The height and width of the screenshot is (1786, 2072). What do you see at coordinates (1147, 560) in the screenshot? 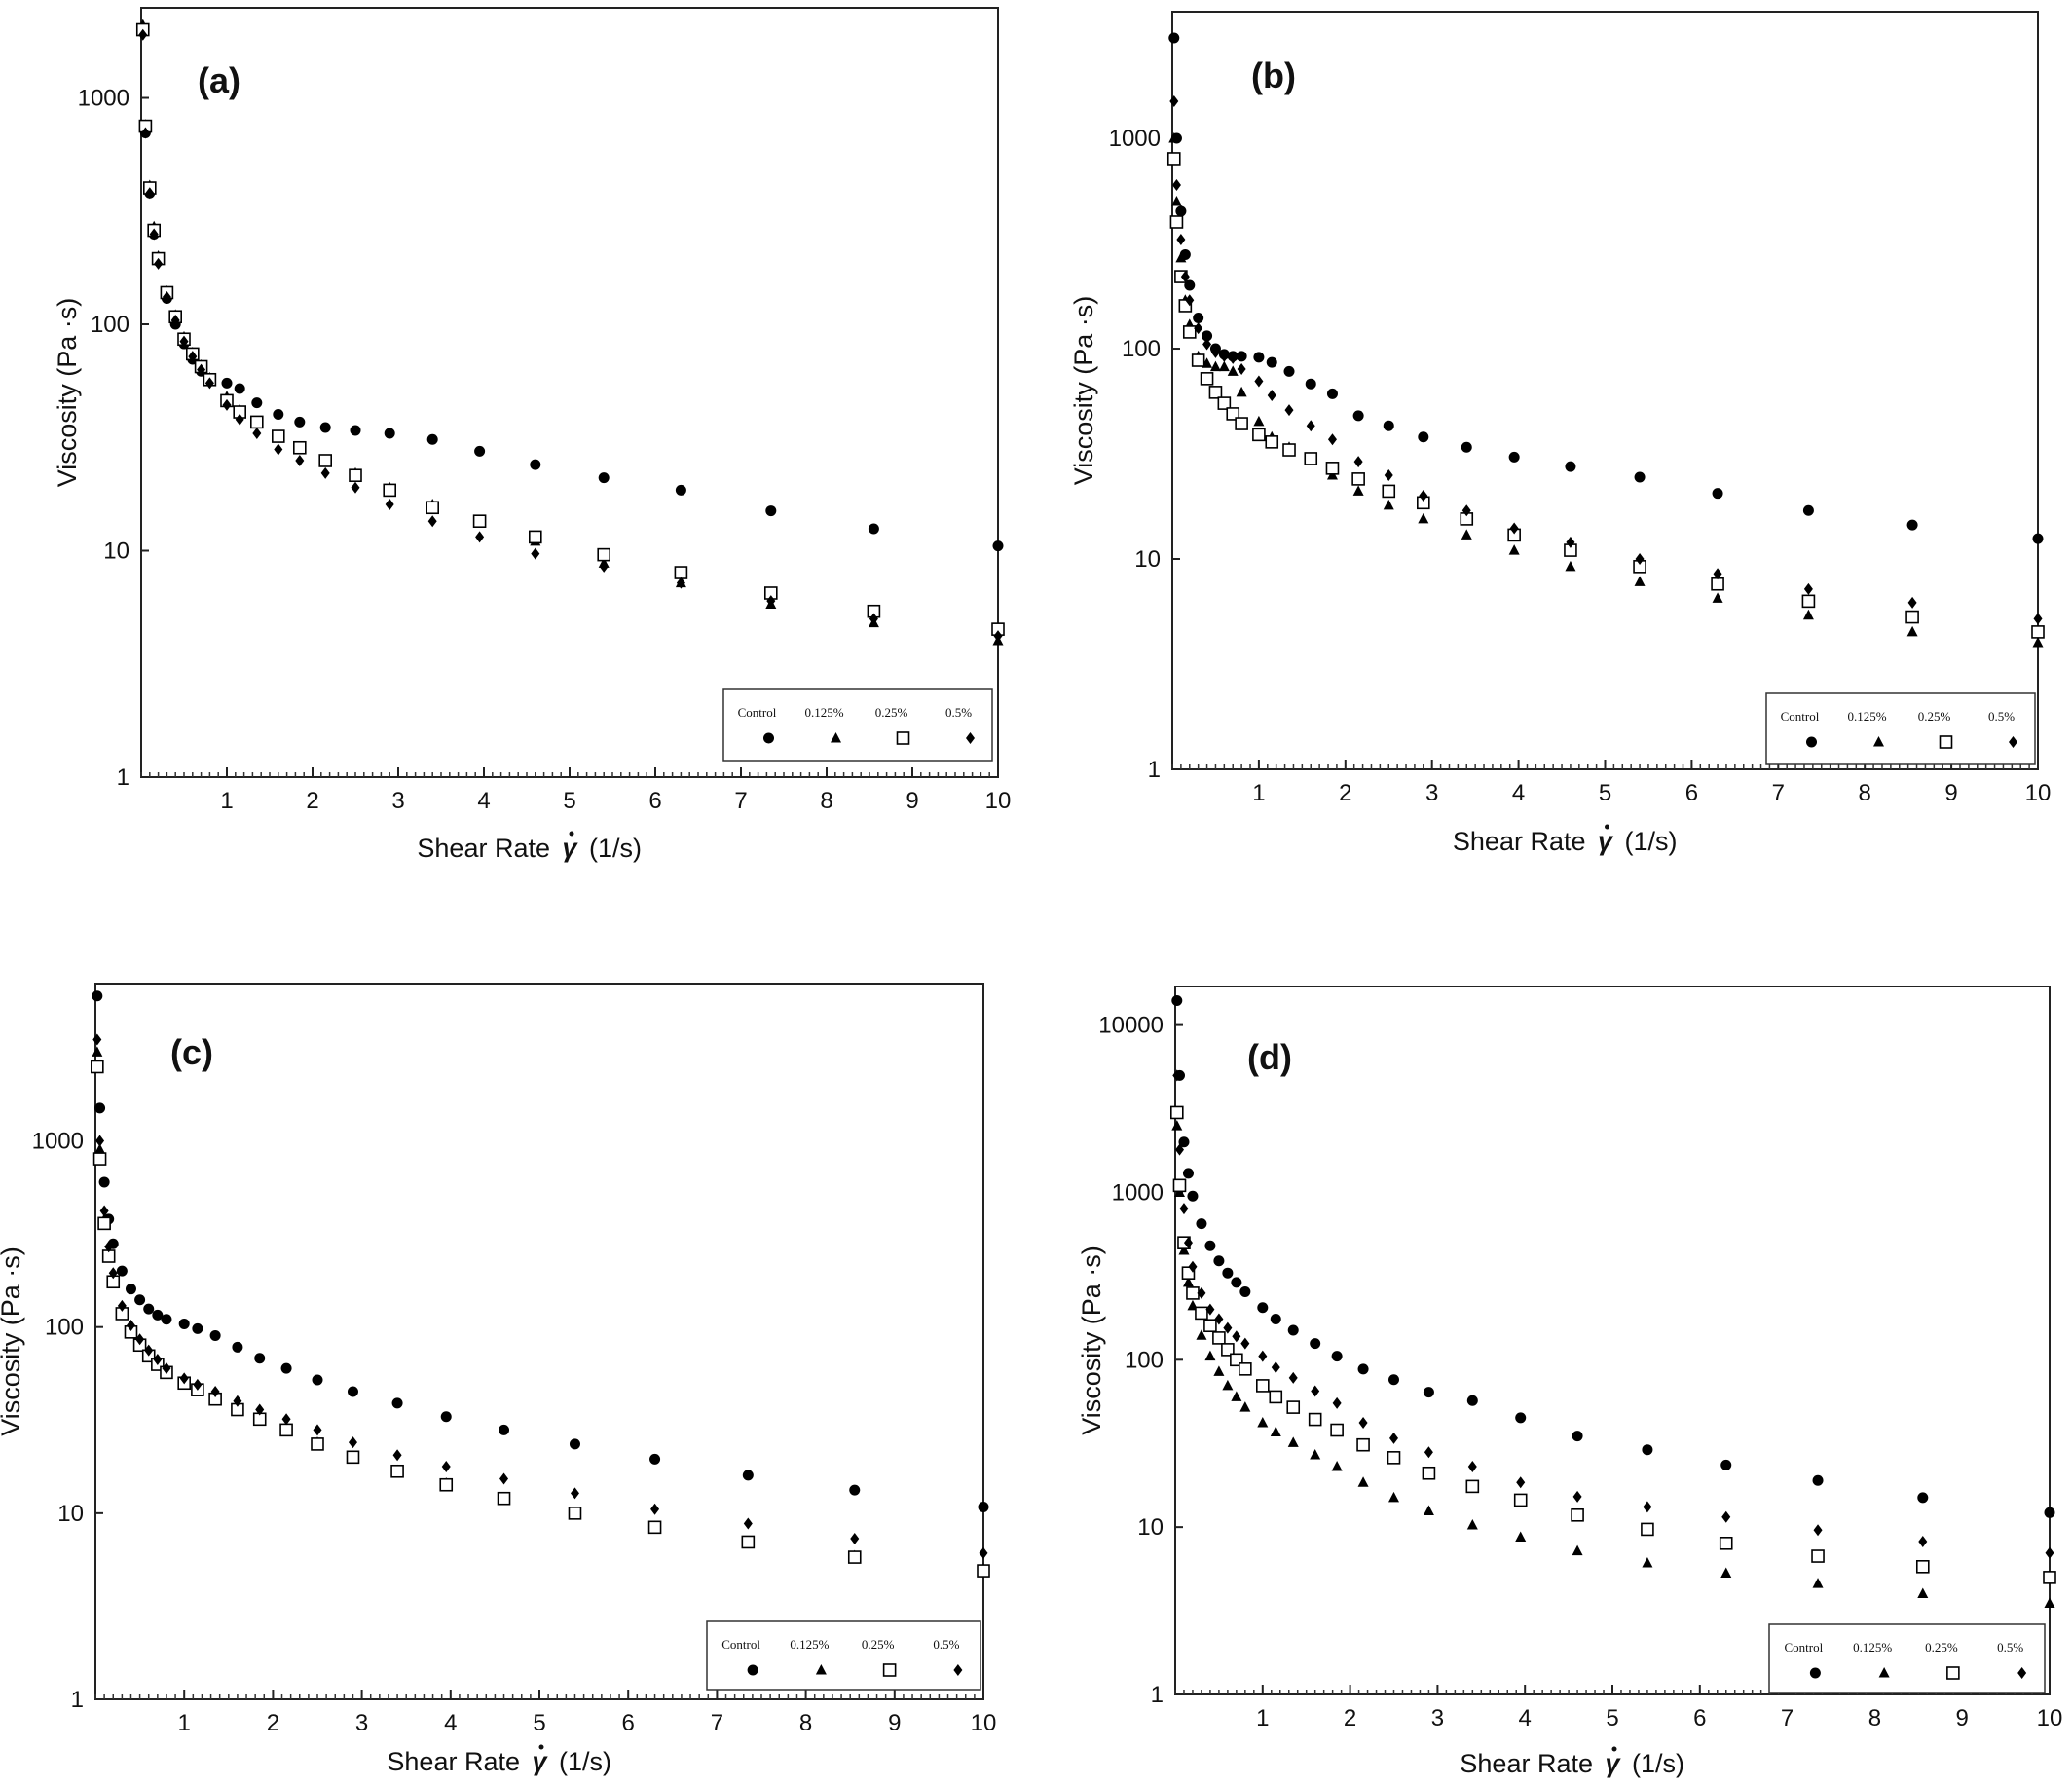
I see `y-tick-label: 10` at bounding box center [1147, 560].